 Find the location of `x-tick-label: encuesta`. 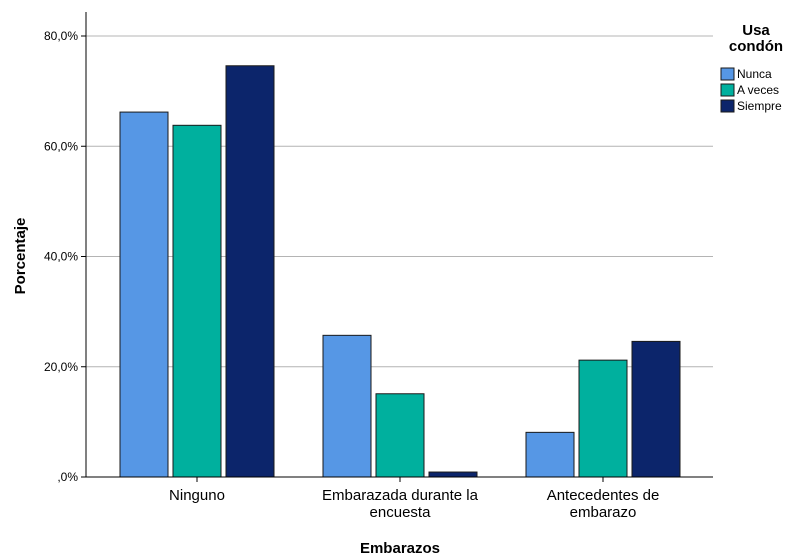

x-tick-label: encuesta is located at coordinates (401, 512).